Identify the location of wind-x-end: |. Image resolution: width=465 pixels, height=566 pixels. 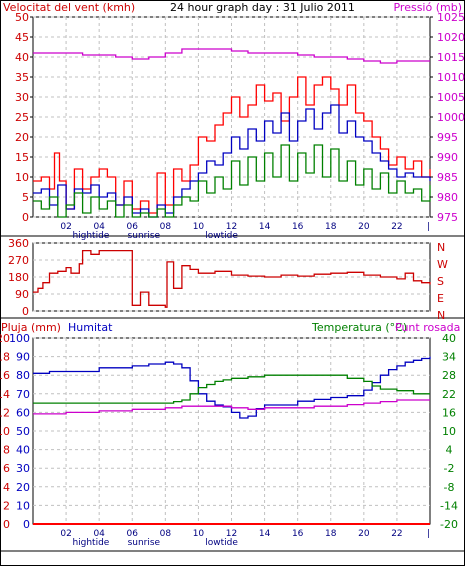
(428, 227).